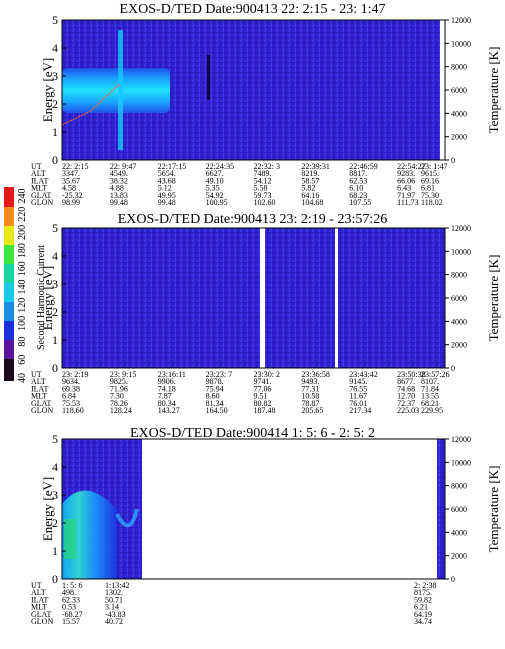 This screenshot has width=505, height=649. I want to click on table-cell: 75.53, so click(71, 403).